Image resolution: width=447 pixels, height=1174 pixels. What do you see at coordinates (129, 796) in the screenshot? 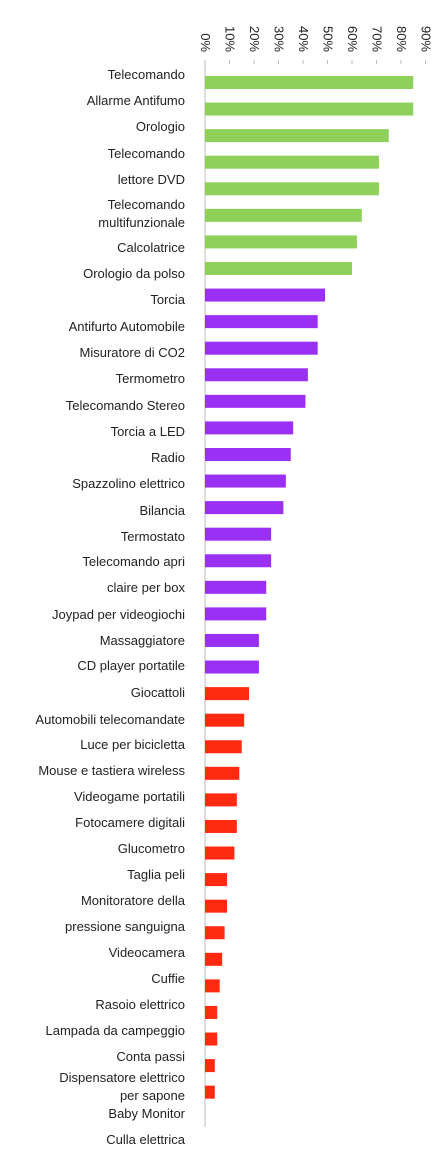
I see `category-label: Videogame portatili` at bounding box center [129, 796].